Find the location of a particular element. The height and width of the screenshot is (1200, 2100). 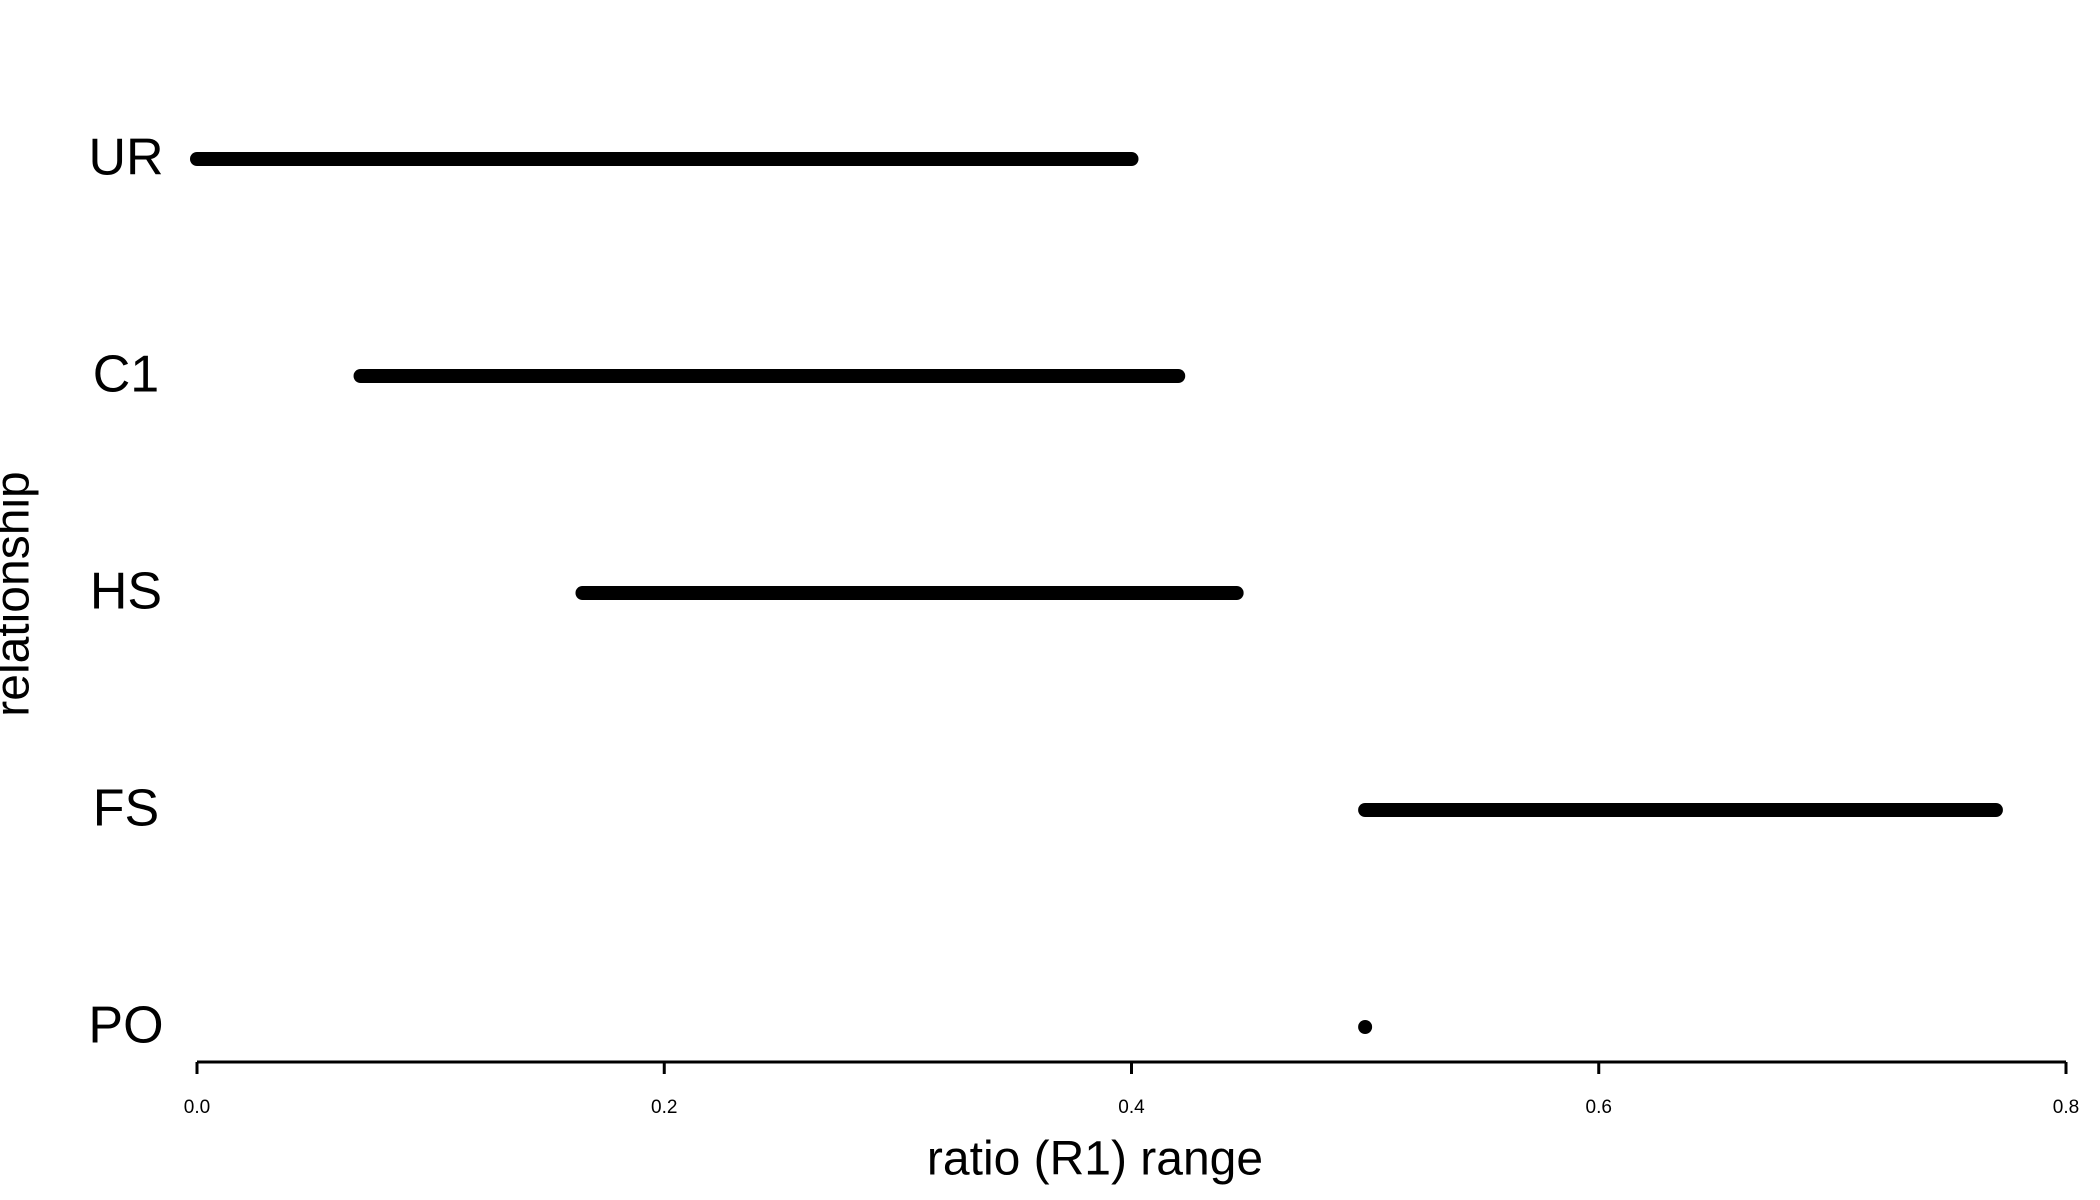

x-tick-label: 0.0 is located at coordinates (197, 1107).